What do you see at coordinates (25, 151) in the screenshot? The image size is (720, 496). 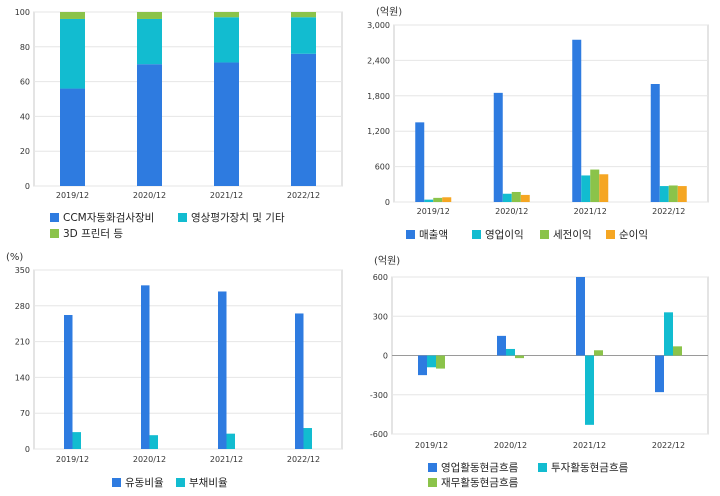 I see `y-tick-label: 20` at bounding box center [25, 151].